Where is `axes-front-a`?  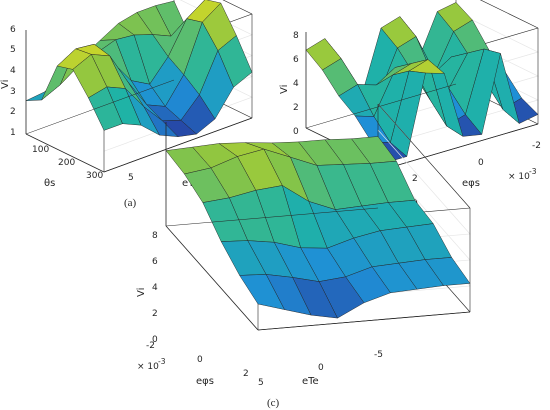 axes-front-a is located at coordinates (139, 101).